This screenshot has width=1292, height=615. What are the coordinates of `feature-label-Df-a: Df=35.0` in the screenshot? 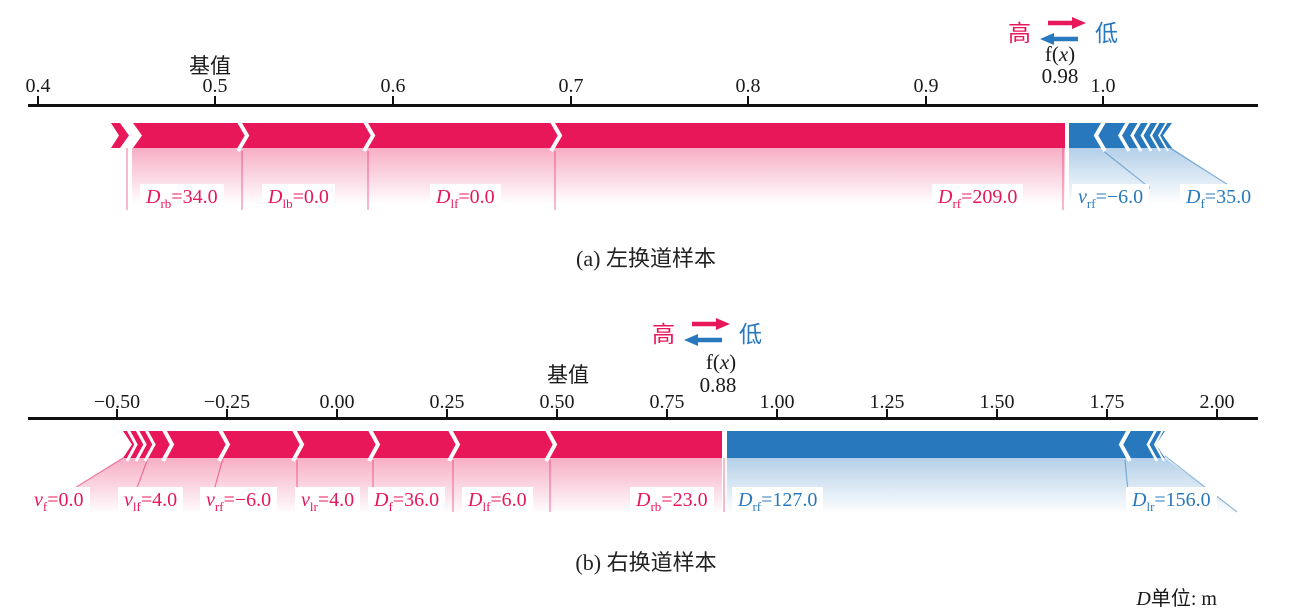 It's located at (1219, 197).